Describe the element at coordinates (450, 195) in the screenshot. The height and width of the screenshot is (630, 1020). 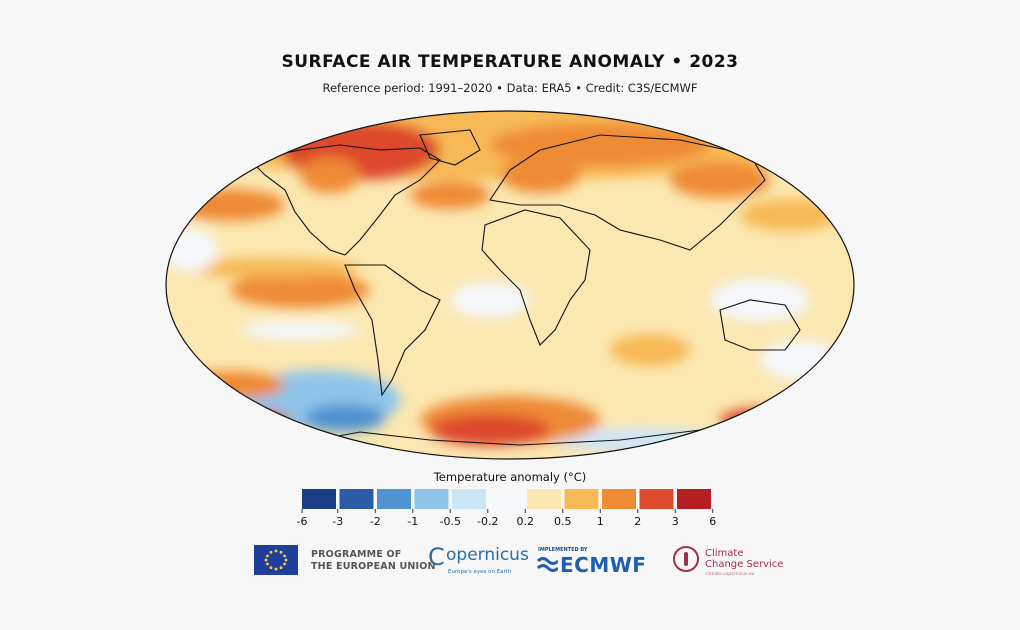
I see `anomaly-north-atlantic` at that location.